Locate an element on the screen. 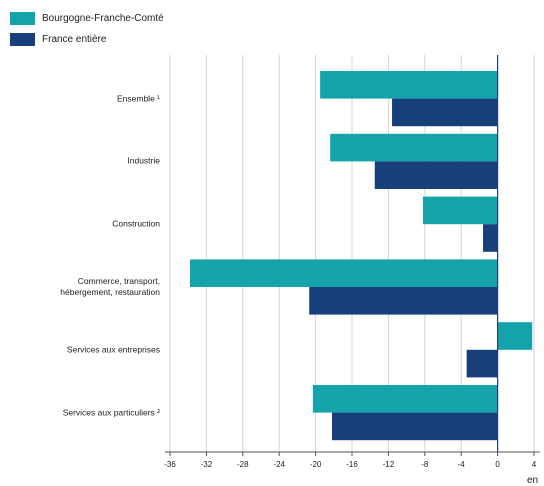  legend-swatch-france-entiere is located at coordinates (22, 39).